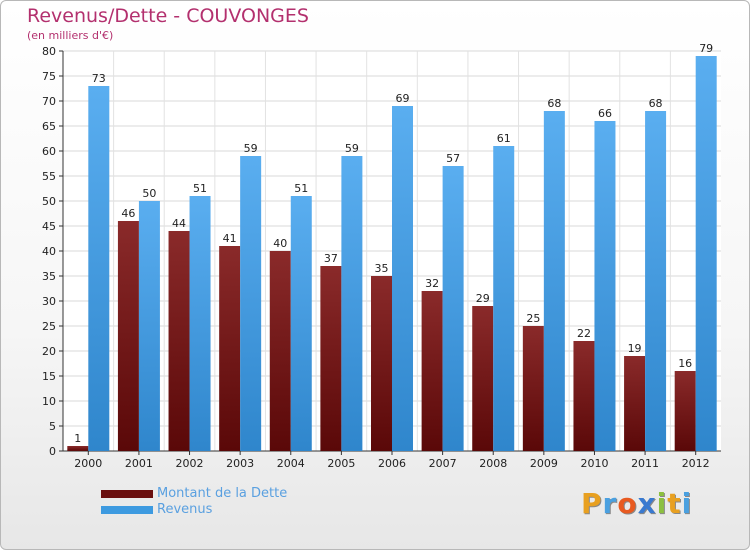  Describe the element at coordinates (70, 35) in the screenshot. I see `chart-subtitle: (en milliers d'€)` at that location.